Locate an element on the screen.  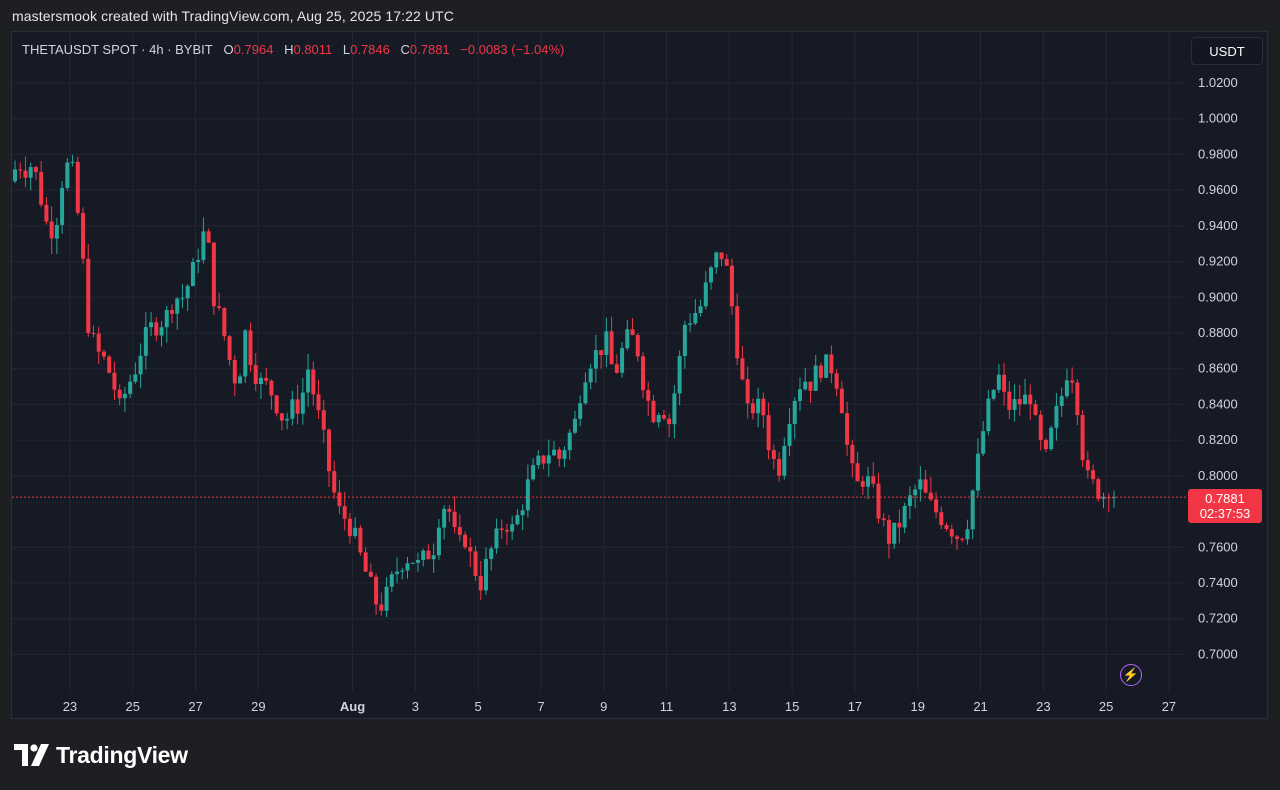
lightning-icon: ⚡ is located at coordinates (1131, 675).